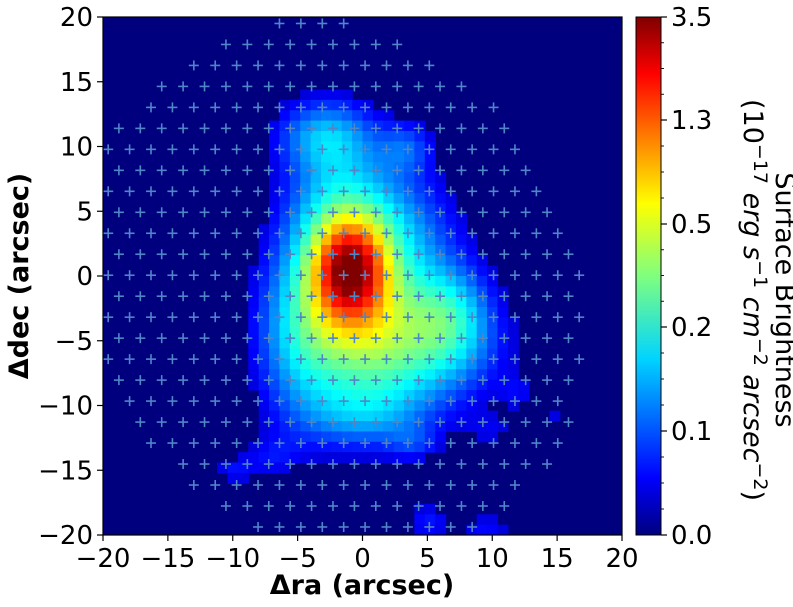 The width and height of the screenshot is (793, 607). What do you see at coordinates (691, 18) in the screenshot?
I see `colorbar-tick-label: 3.5` at bounding box center [691, 18].